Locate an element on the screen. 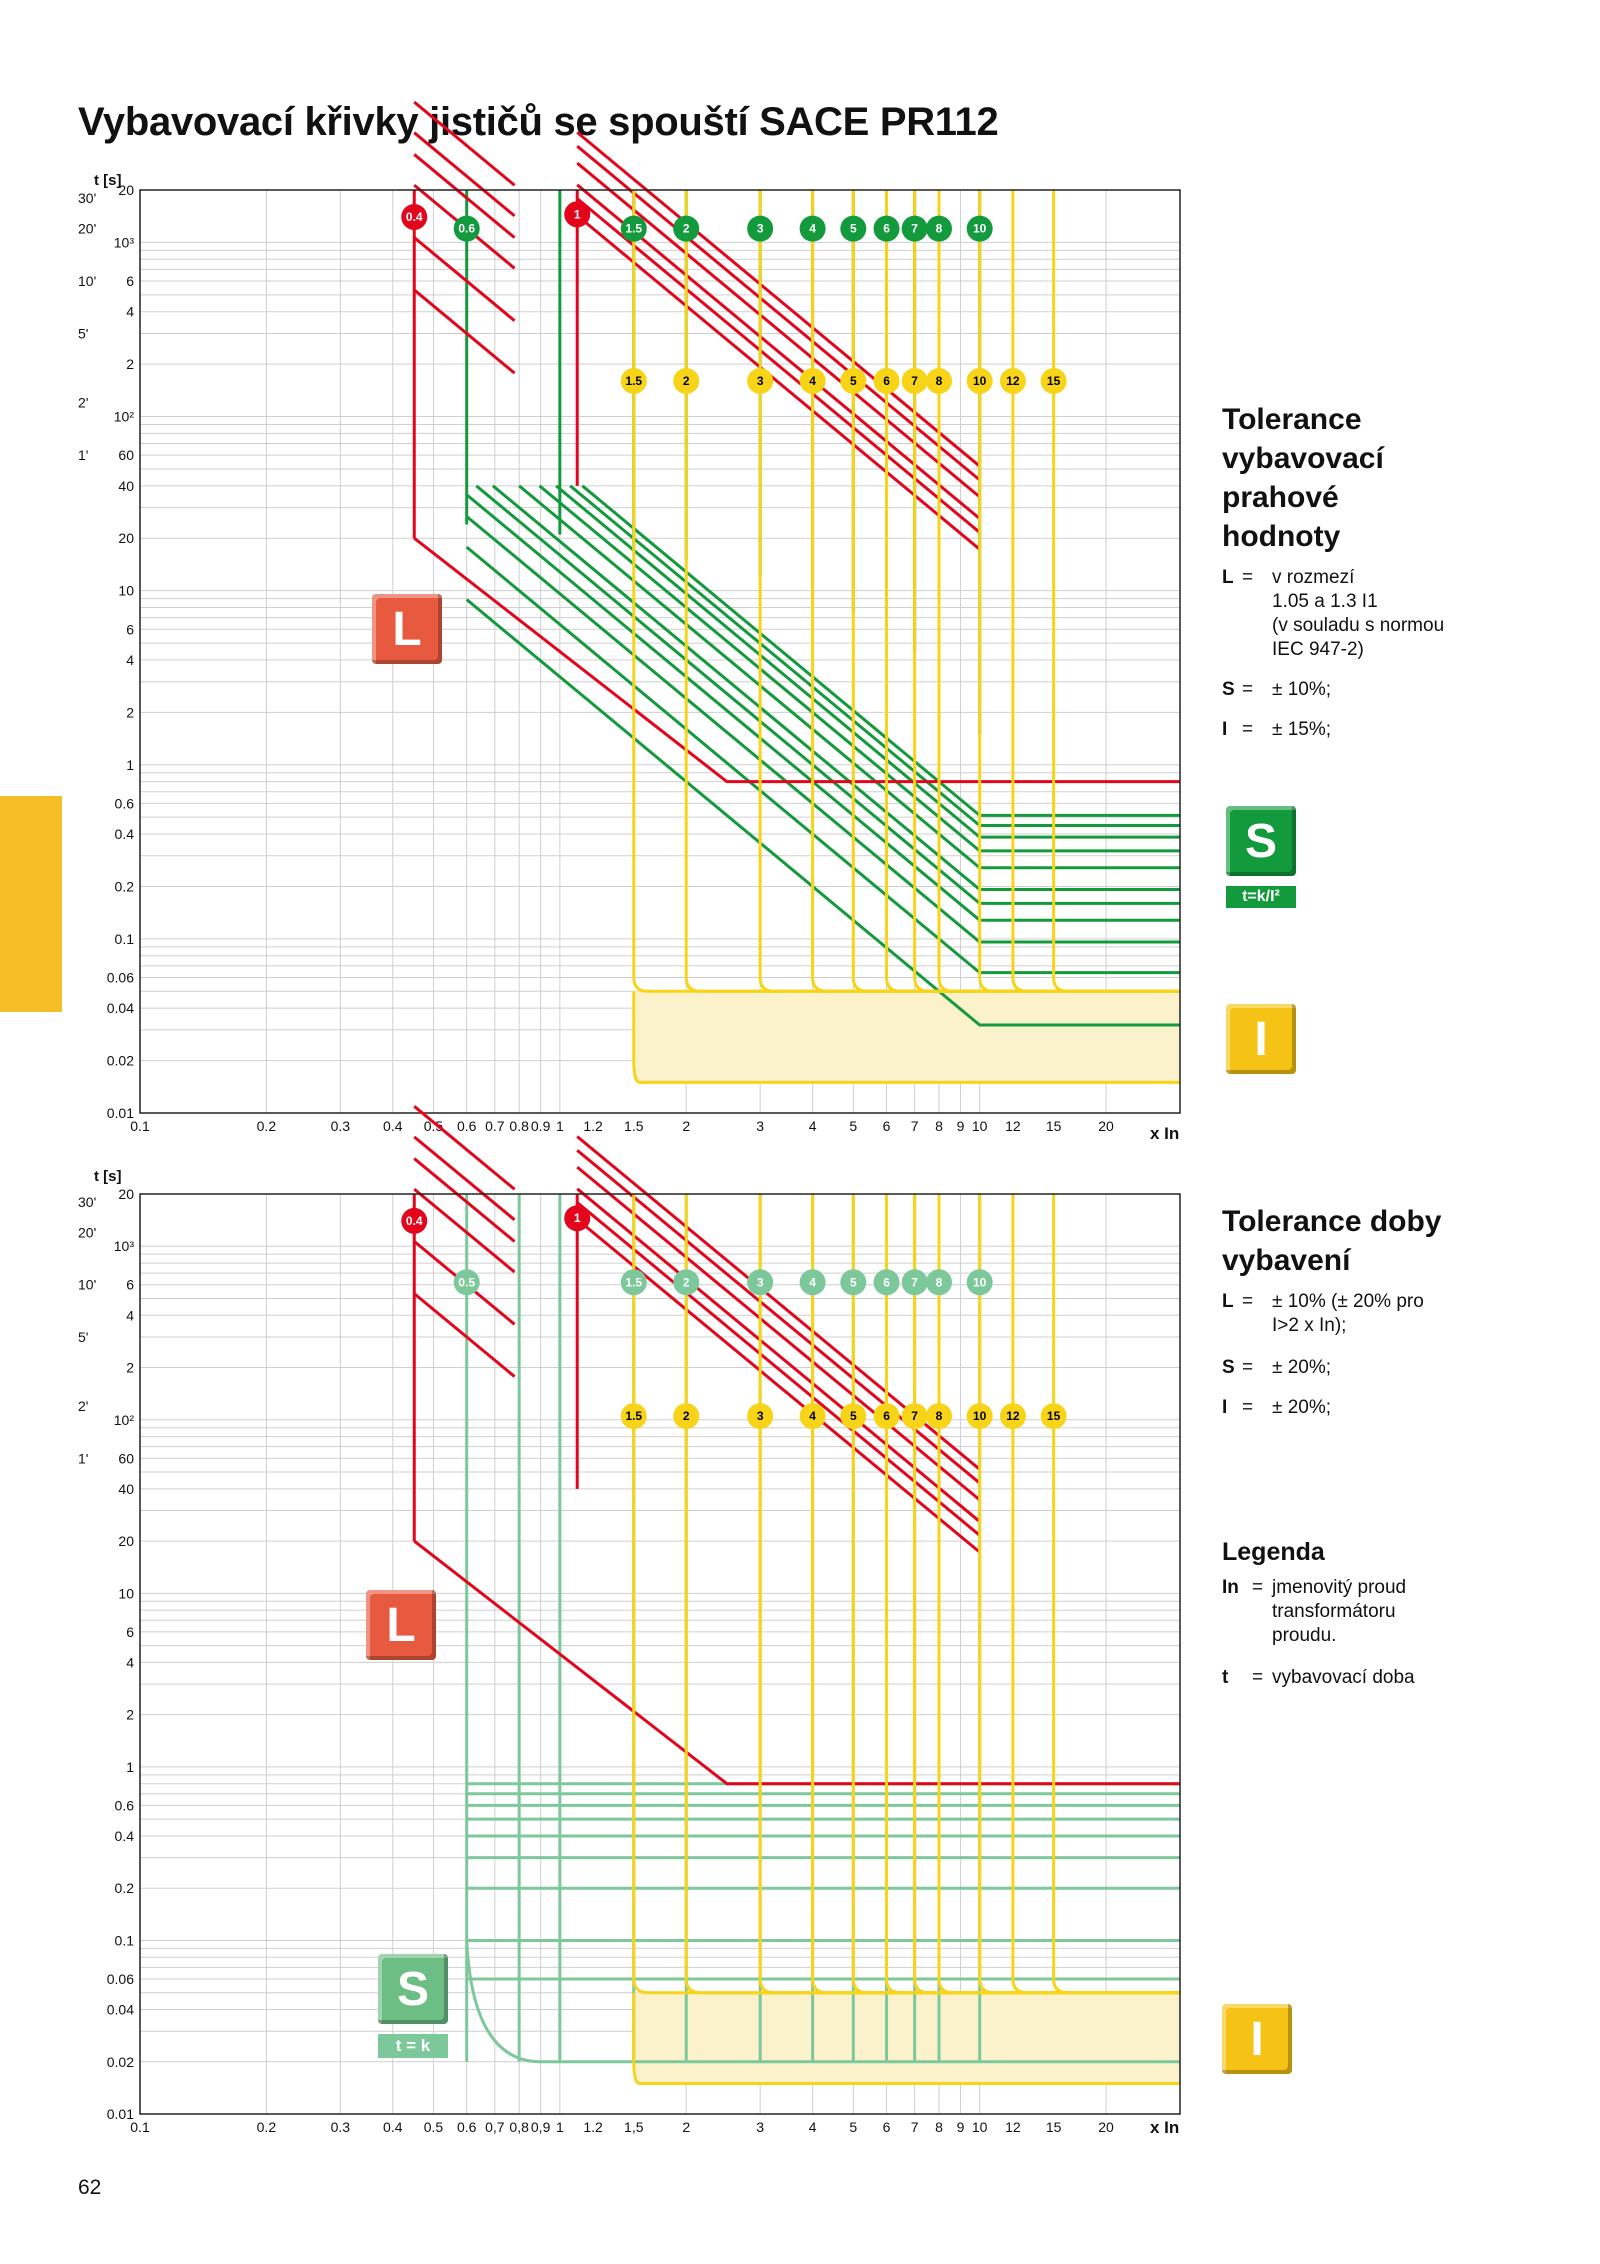  s-formula-top: t=k/I² is located at coordinates (1261, 897).